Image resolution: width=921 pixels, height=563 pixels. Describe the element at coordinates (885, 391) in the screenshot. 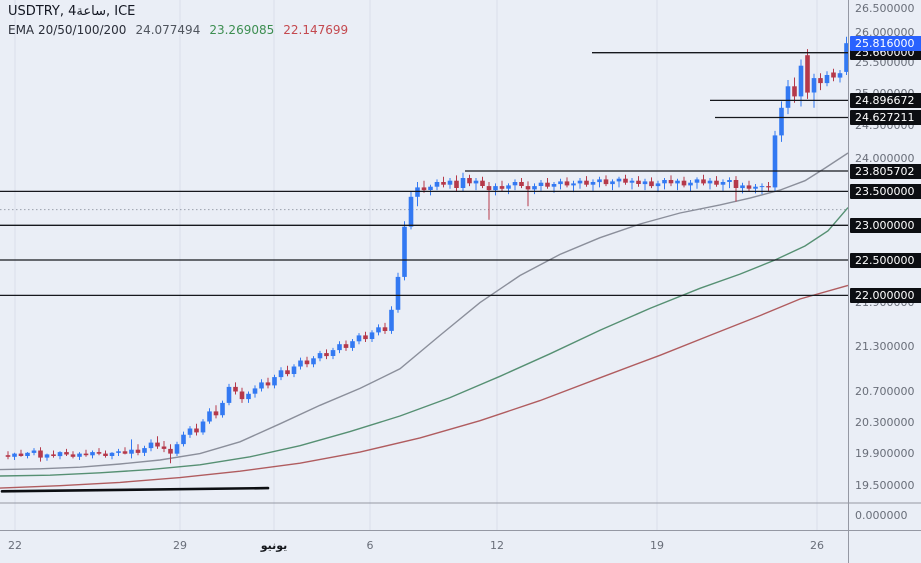

I see `price-tick-label: 20.700000` at that location.